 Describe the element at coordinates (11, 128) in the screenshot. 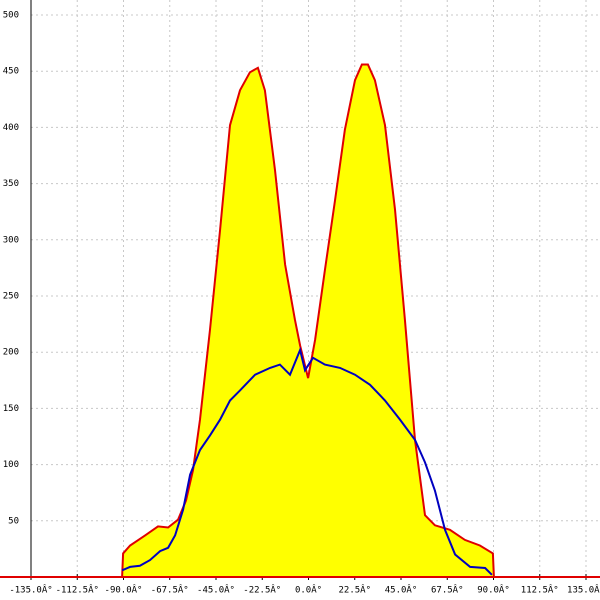

I see `y-tick-label: 400` at that location.